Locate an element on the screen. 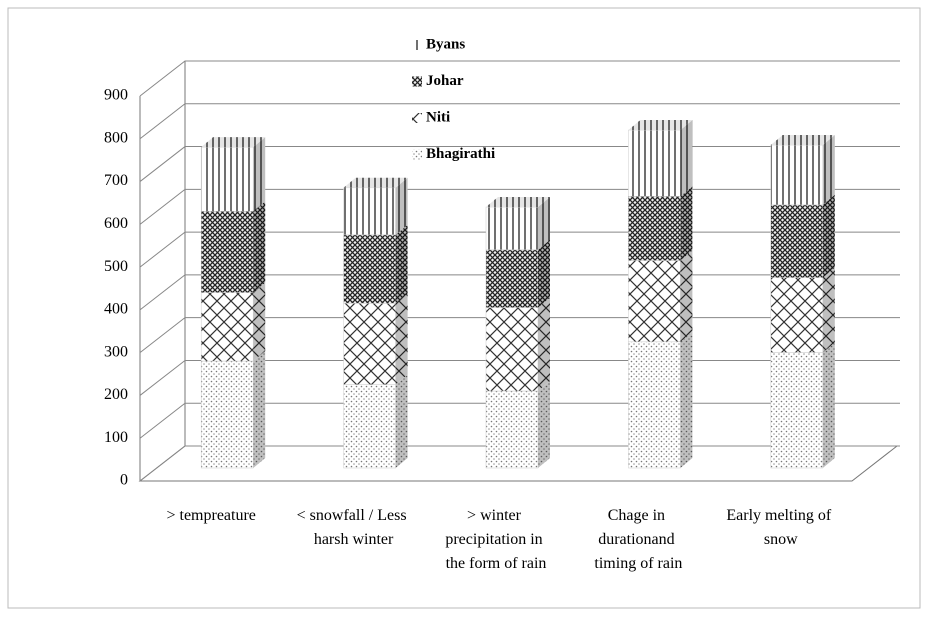 Image resolution: width=930 pixels, height=617 pixels. y-tick-label: 300 is located at coordinates (116, 351).